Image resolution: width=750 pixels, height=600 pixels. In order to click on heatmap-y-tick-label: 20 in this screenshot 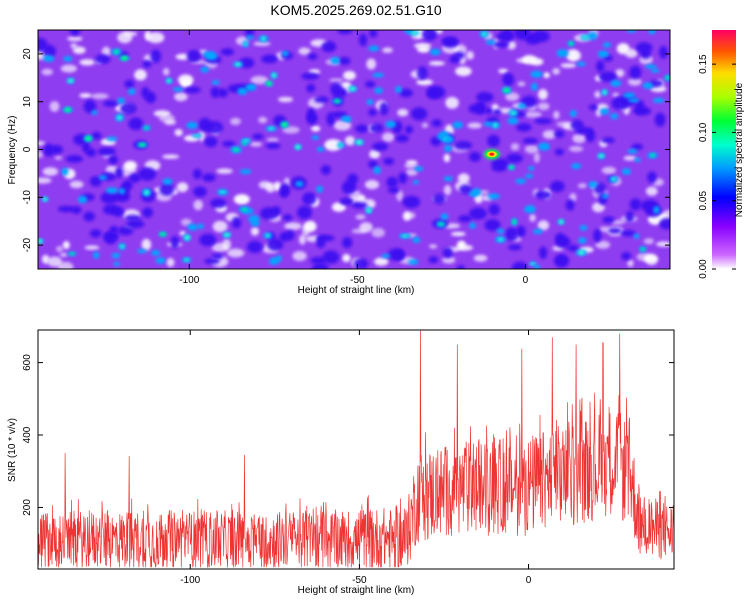, I will do `click(27, 54)`.